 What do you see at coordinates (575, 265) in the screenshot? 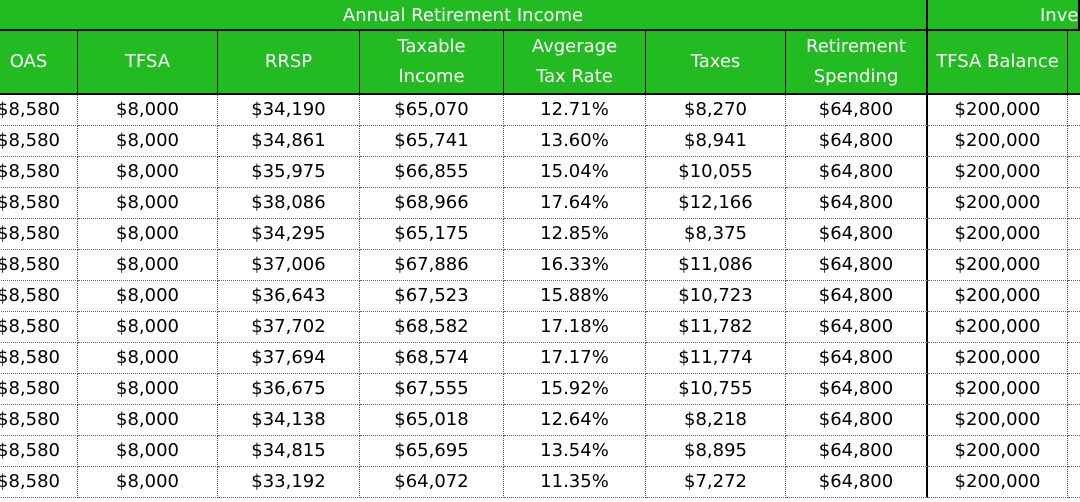
I see `table-cell-avg: 16.33%` at bounding box center [575, 265].